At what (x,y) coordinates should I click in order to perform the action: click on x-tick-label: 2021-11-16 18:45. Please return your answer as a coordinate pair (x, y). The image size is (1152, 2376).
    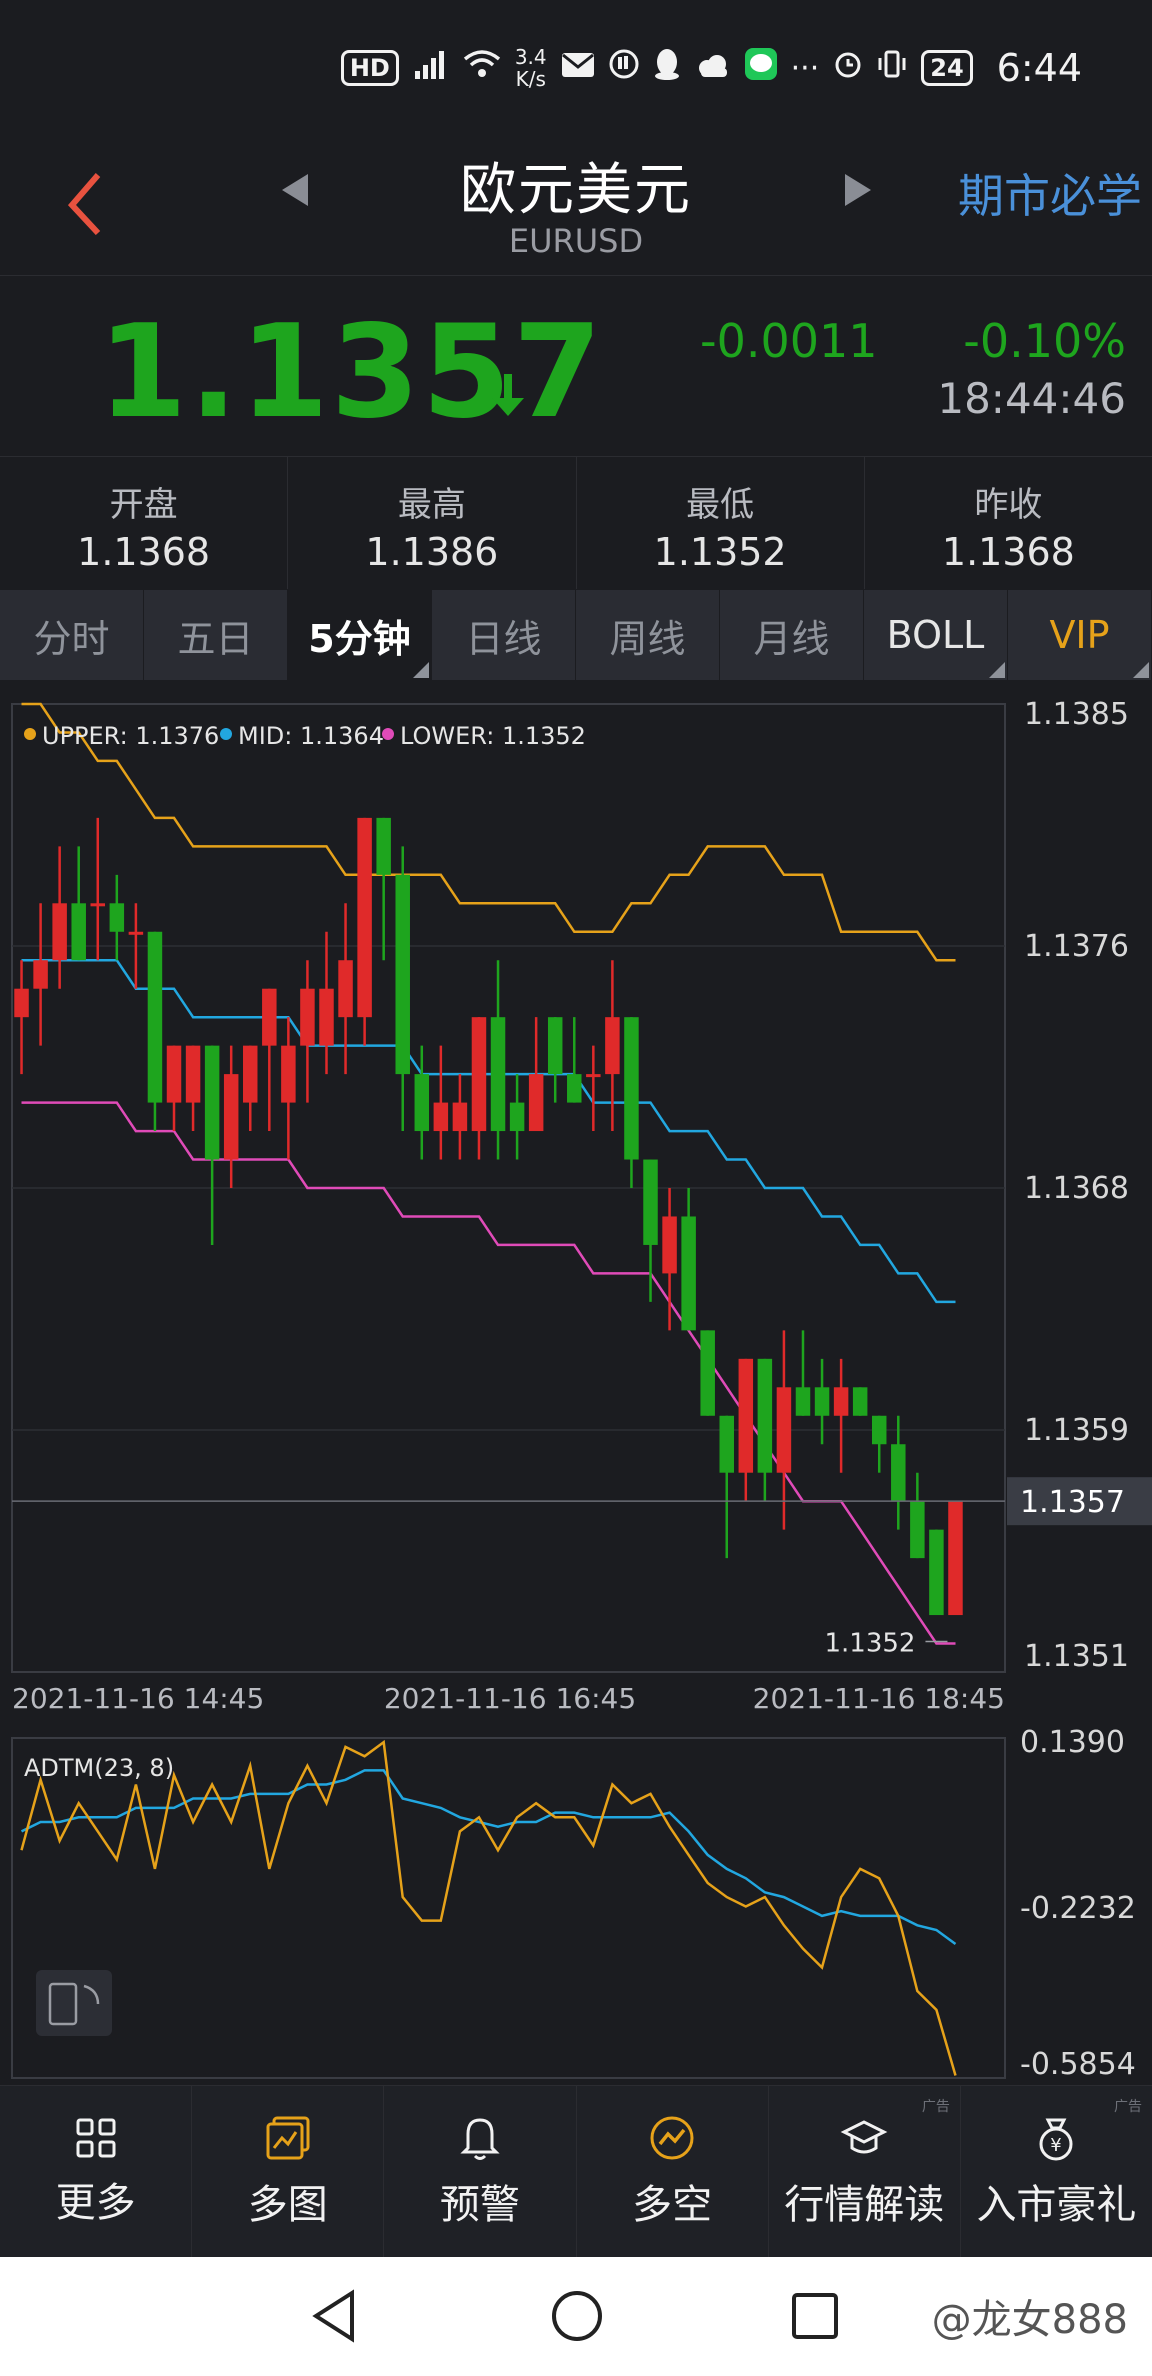
    Looking at the image, I should click on (879, 1698).